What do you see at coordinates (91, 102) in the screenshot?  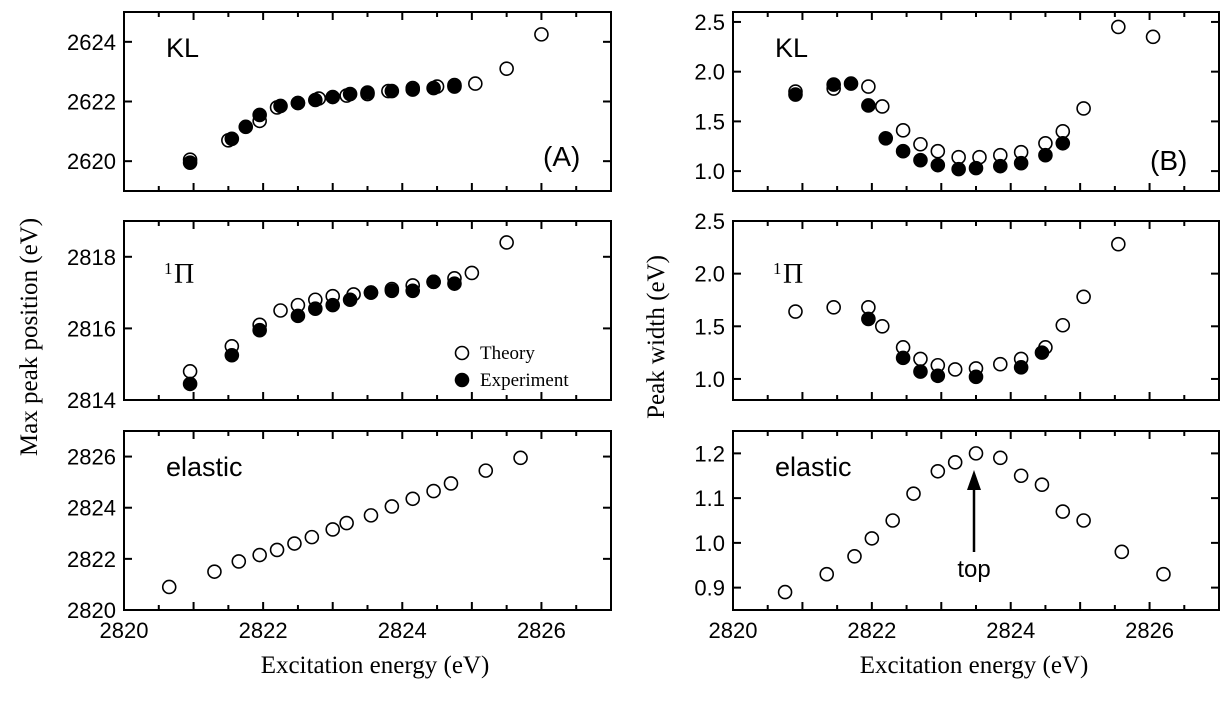 I see `y-tick-label: 2622` at bounding box center [91, 102].